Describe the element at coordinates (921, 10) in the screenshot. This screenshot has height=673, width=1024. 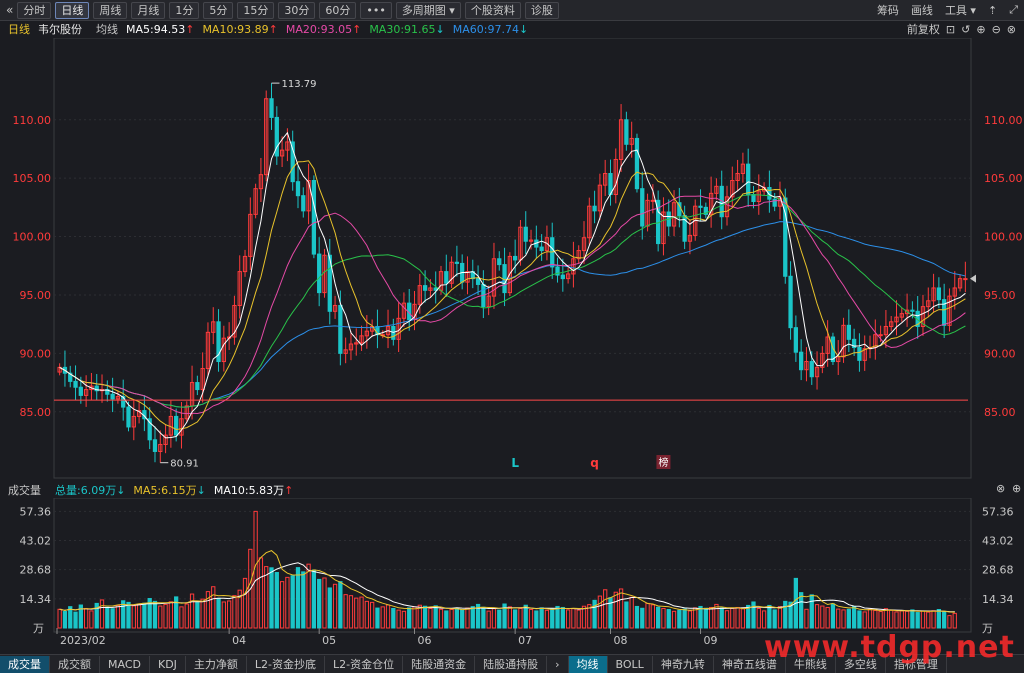
I see `menu-draw: 画线` at that location.